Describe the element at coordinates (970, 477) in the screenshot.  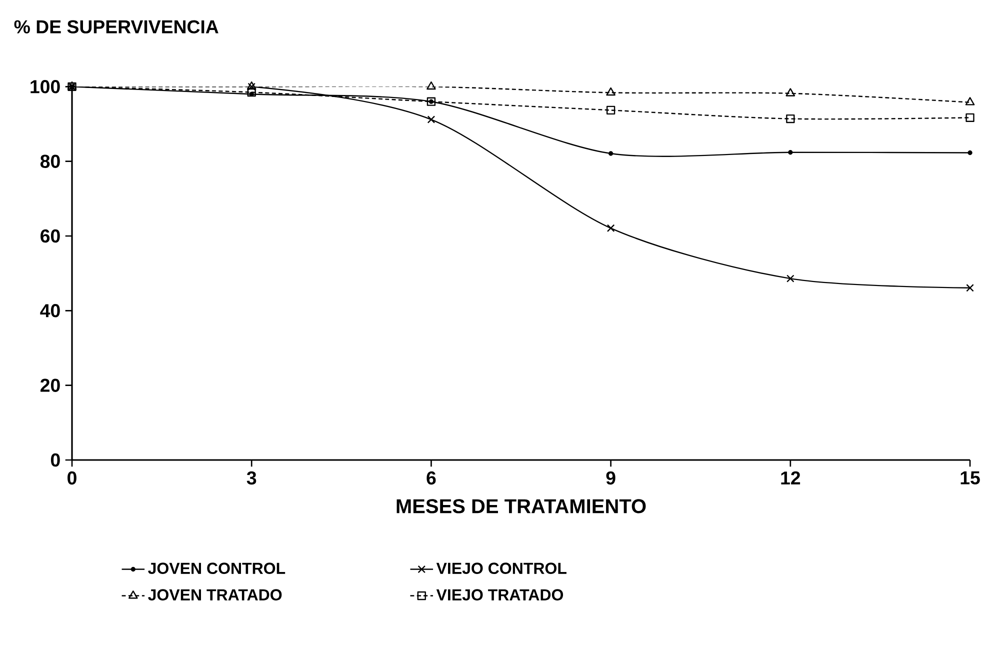
I see `x-tick-label: 15` at that location.